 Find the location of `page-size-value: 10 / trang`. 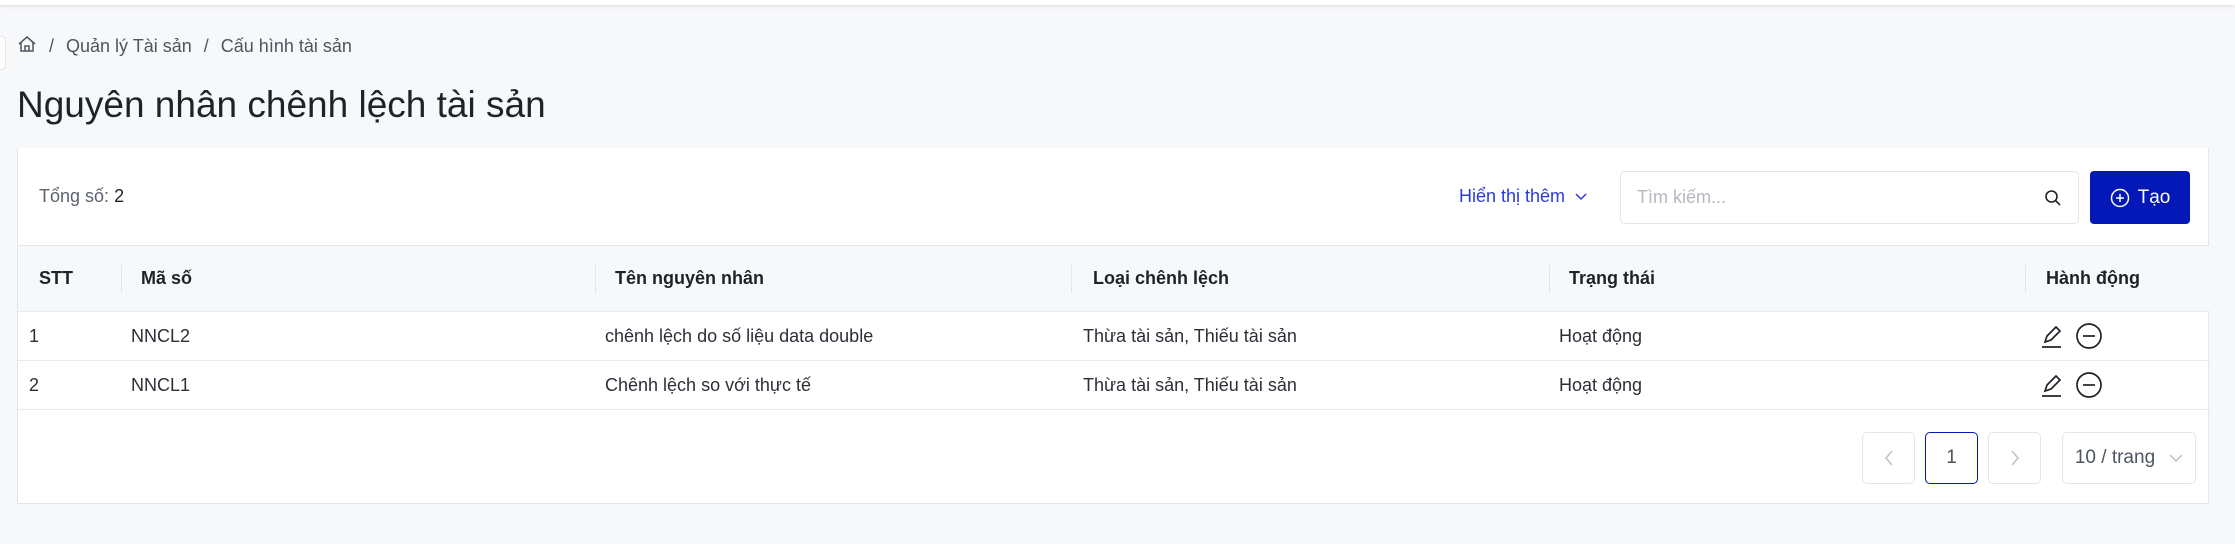

page-size-value: 10 / trang is located at coordinates (2115, 457).